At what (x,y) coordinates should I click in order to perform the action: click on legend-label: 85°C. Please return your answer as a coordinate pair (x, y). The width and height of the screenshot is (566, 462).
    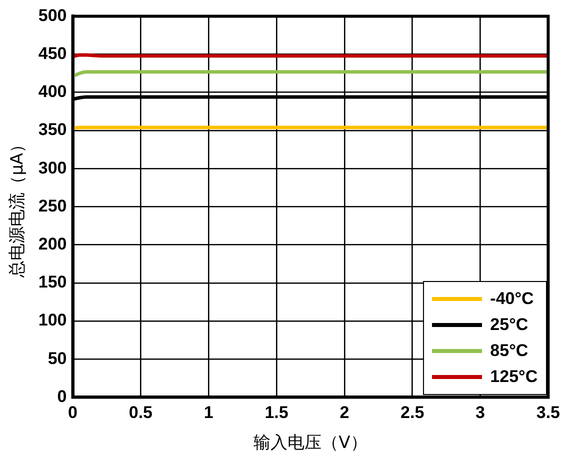
    Looking at the image, I should click on (509, 351).